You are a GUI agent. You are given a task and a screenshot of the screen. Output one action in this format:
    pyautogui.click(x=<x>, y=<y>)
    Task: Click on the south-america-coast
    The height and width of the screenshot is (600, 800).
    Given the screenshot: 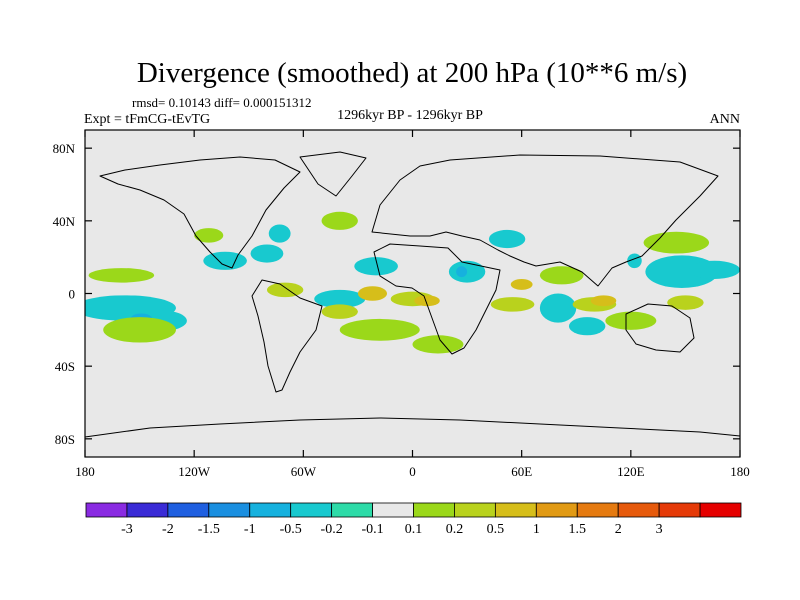 What is the action you would take?
    pyautogui.click(x=287, y=336)
    